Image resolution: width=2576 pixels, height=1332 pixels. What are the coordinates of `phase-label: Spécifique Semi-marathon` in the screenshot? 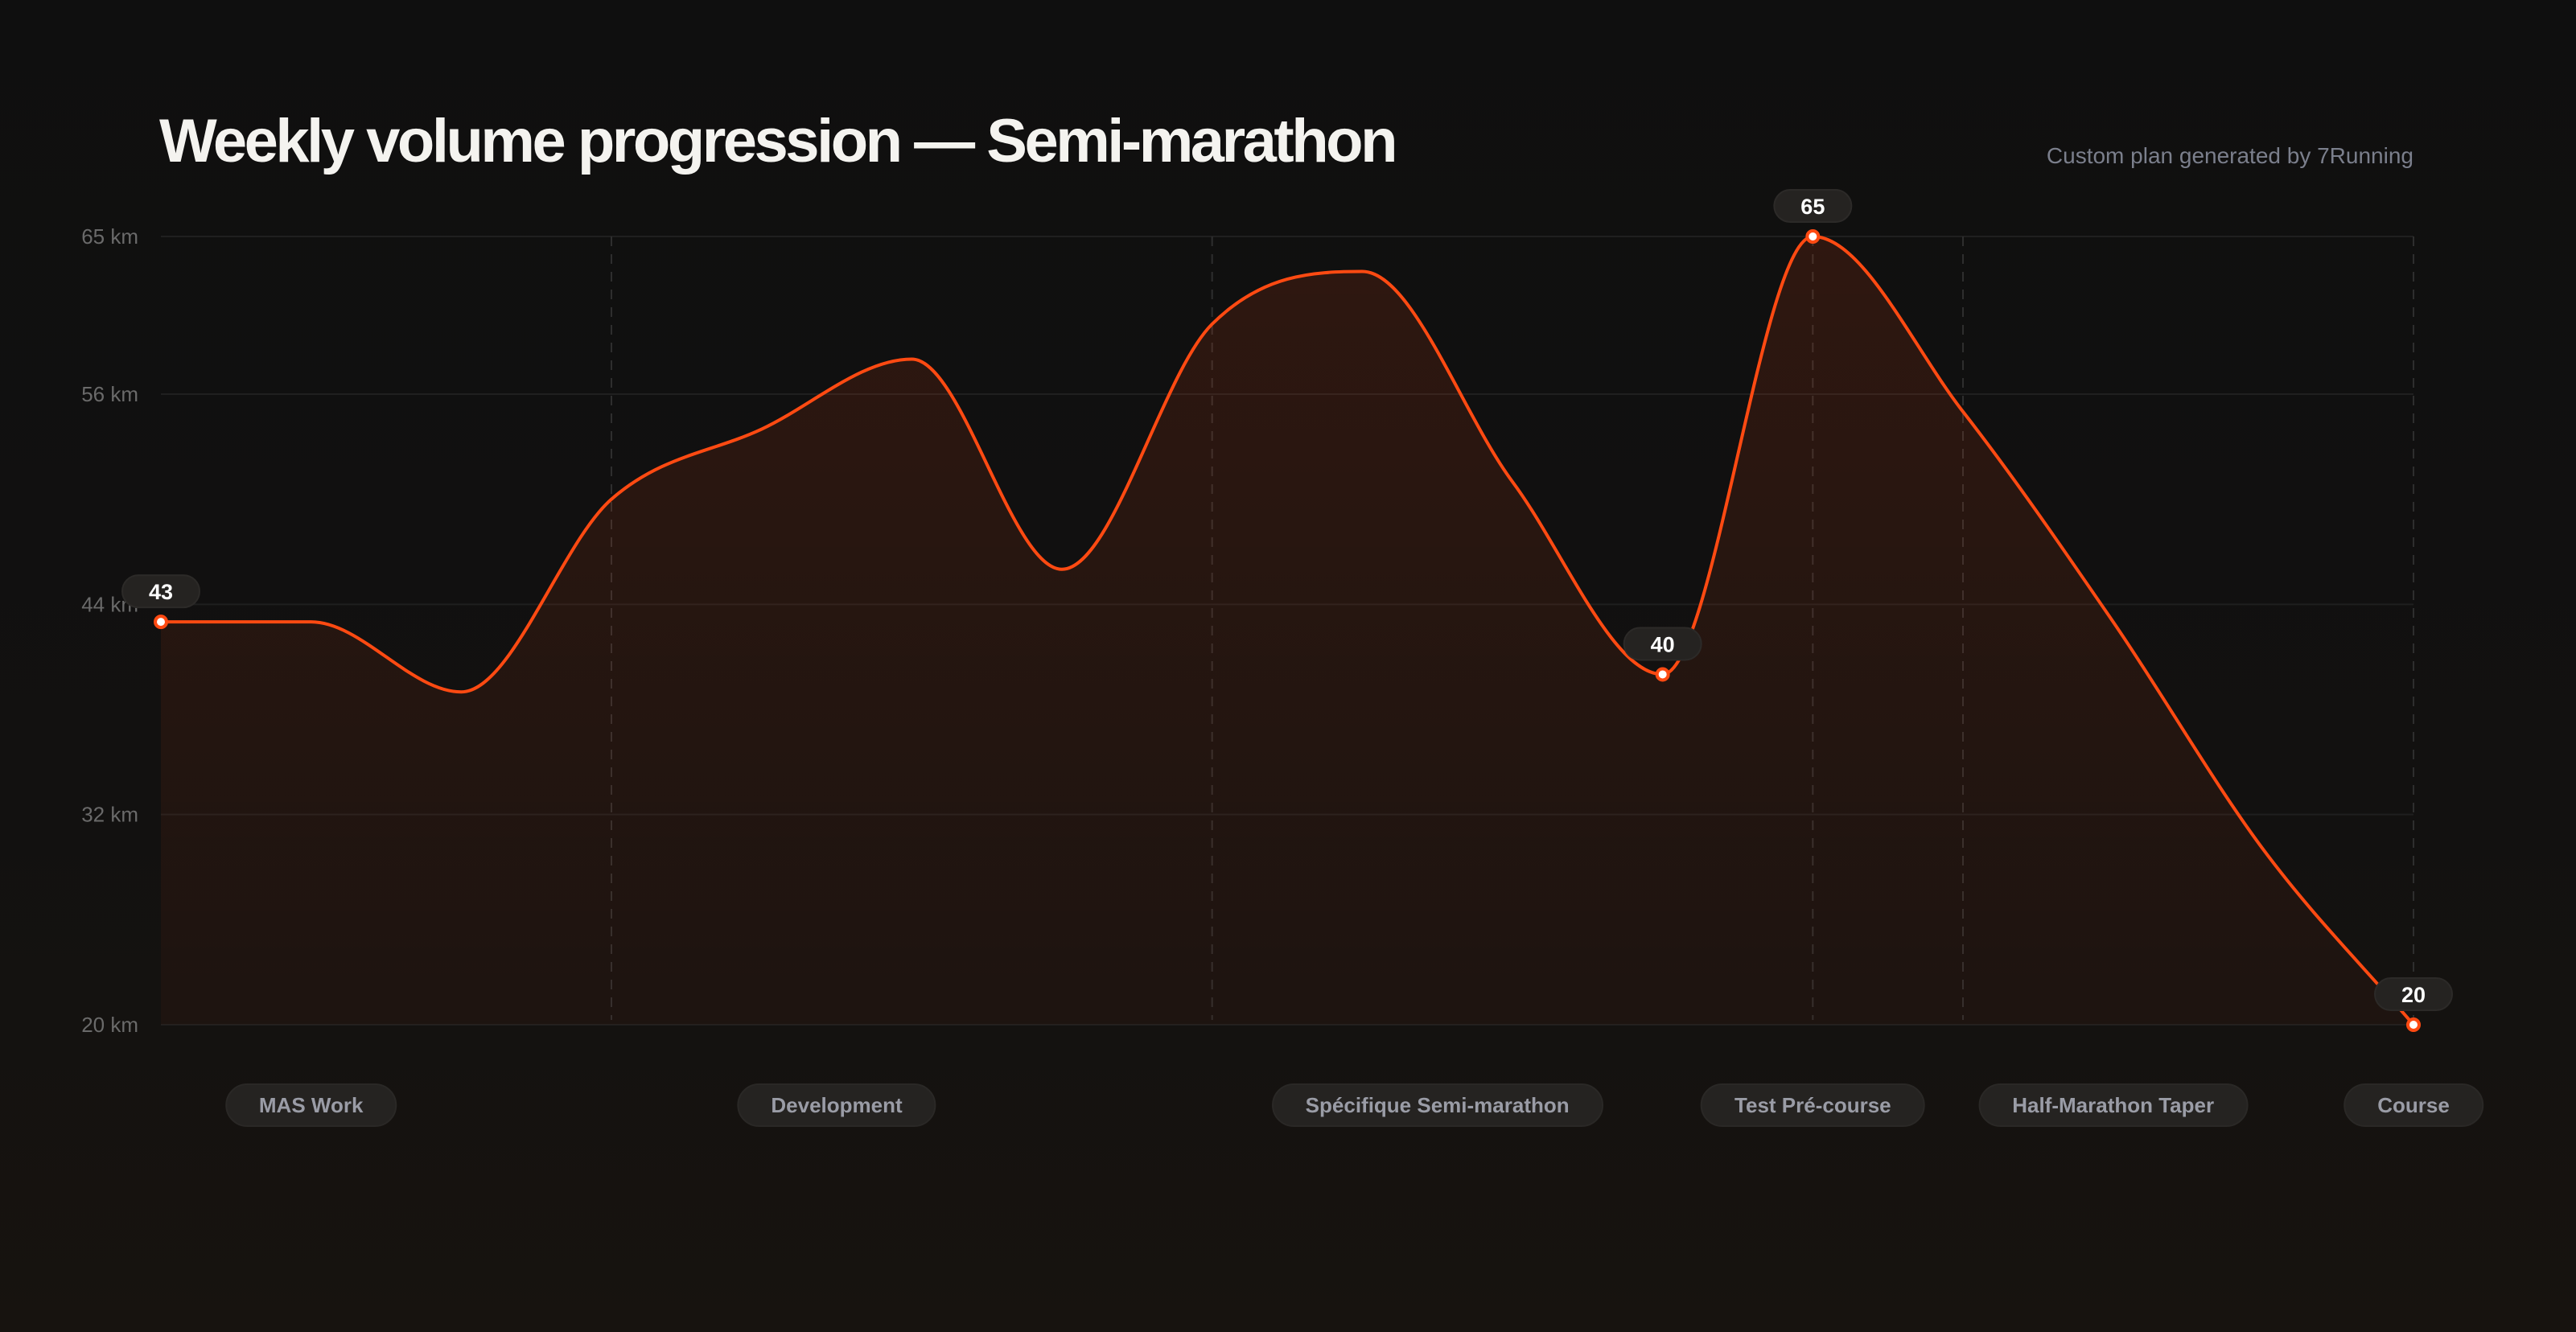 It's located at (1437, 1105).